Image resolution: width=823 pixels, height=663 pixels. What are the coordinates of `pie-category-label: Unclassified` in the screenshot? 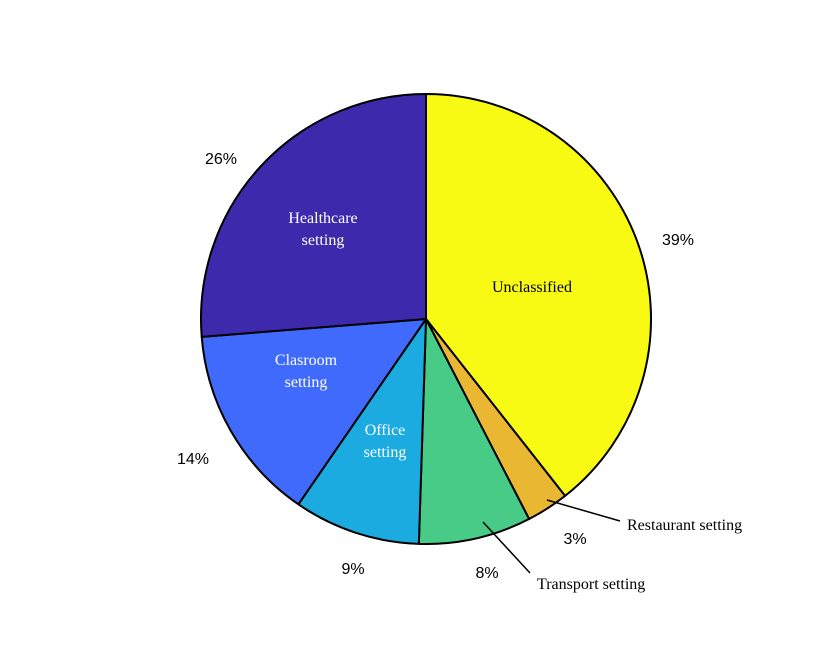 It's located at (532, 287).